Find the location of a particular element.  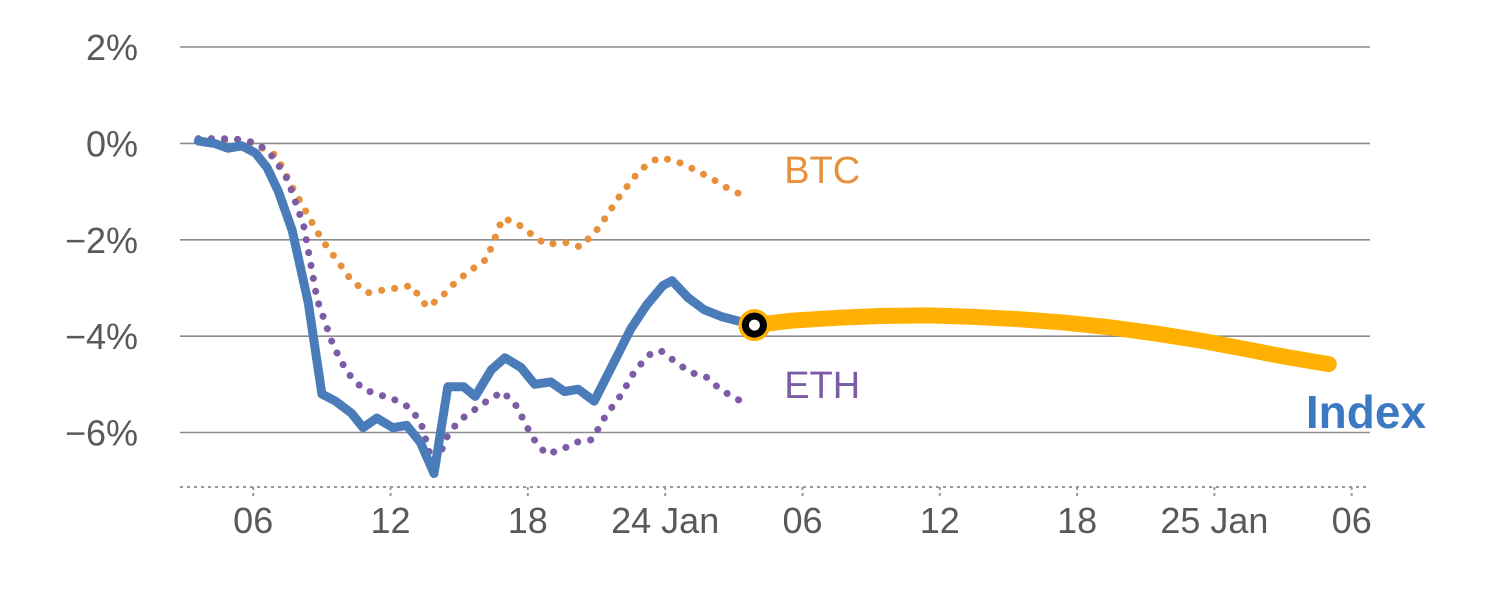

y-axis-label: −4% is located at coordinates (101, 336).